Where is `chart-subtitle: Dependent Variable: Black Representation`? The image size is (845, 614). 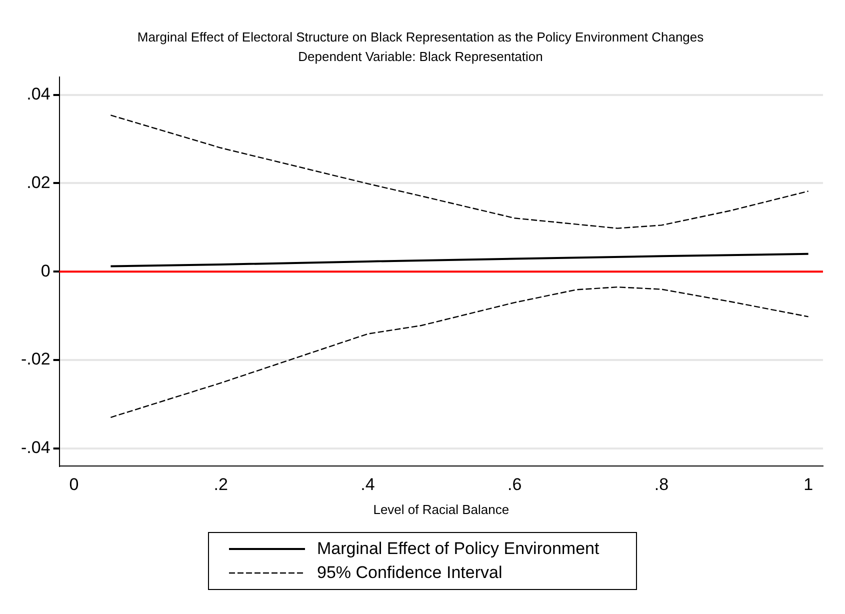 chart-subtitle: Dependent Variable: Black Representation is located at coordinates (420, 56).